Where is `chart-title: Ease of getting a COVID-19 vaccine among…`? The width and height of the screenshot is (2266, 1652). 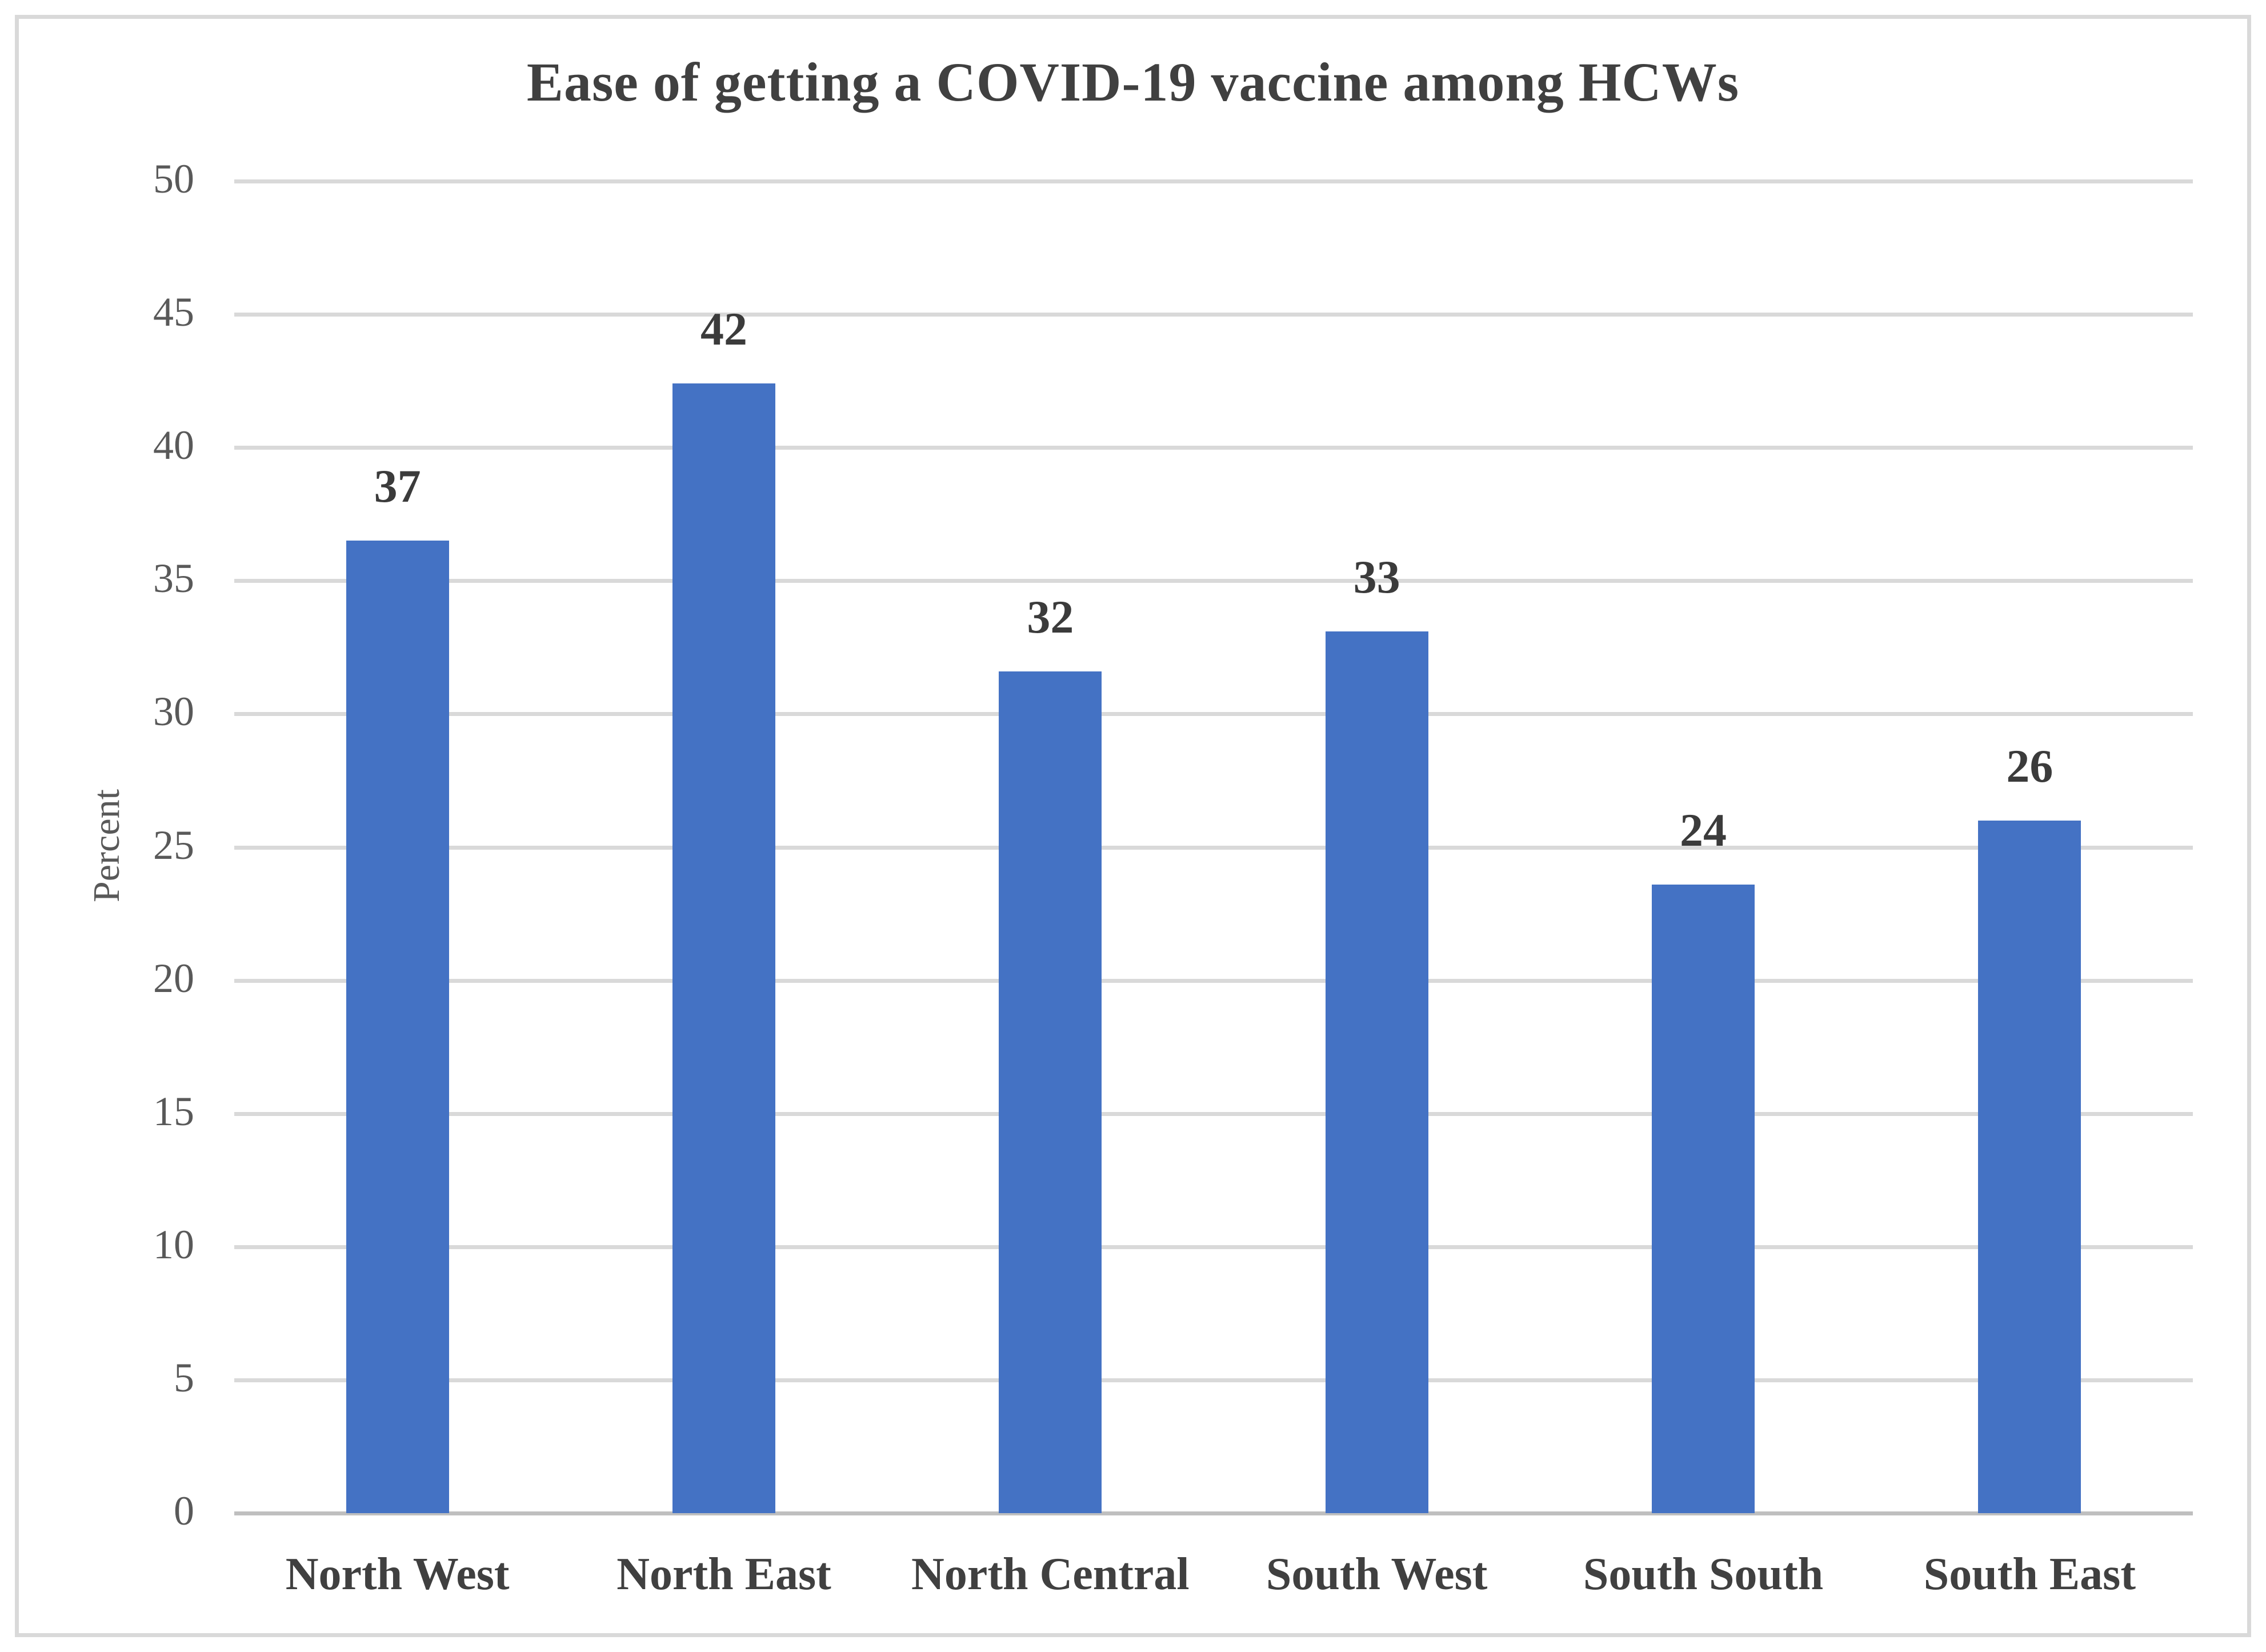 chart-title: Ease of getting a COVID-19 vaccine among… is located at coordinates (1133, 82).